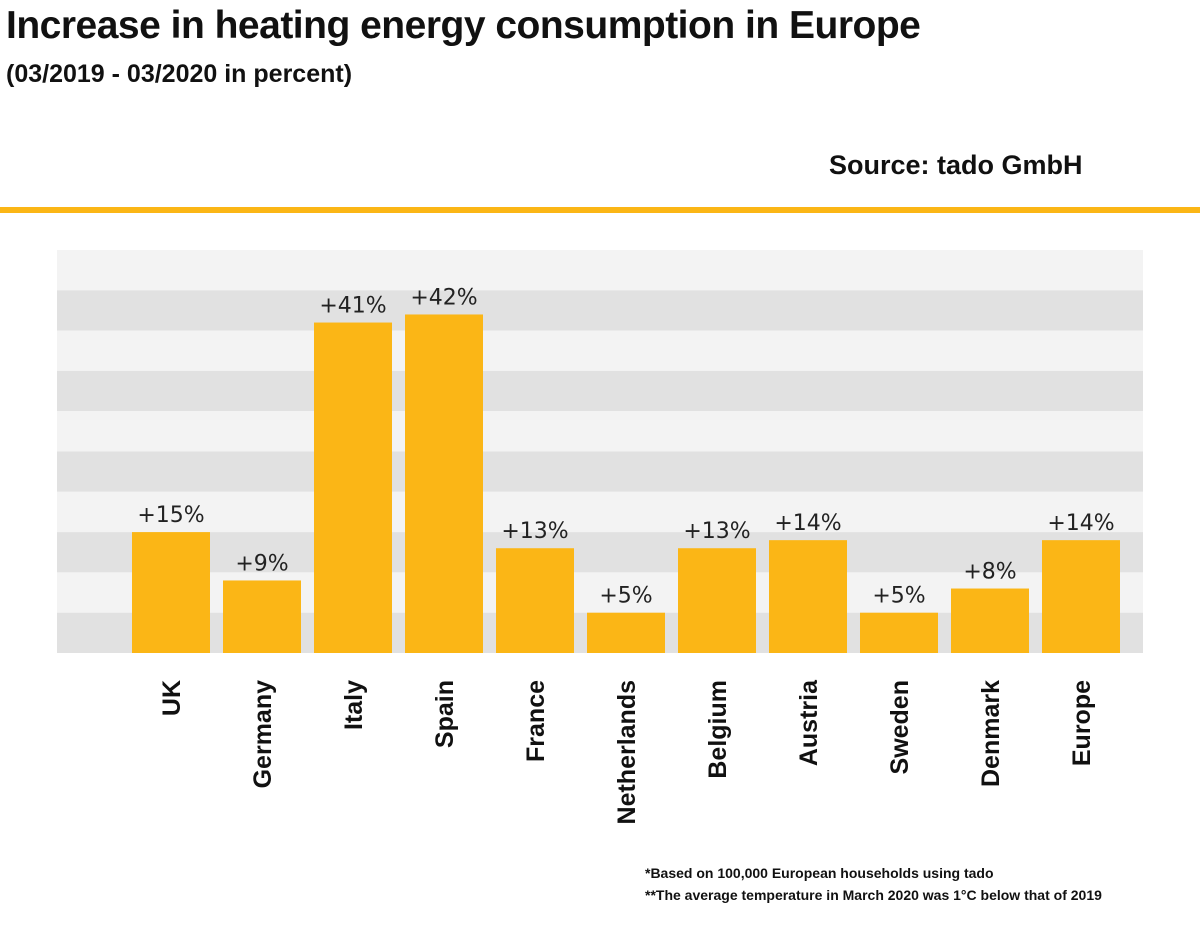 The width and height of the screenshot is (1200, 926). Describe the element at coordinates (354, 705) in the screenshot. I see `category-label: Italy` at that location.